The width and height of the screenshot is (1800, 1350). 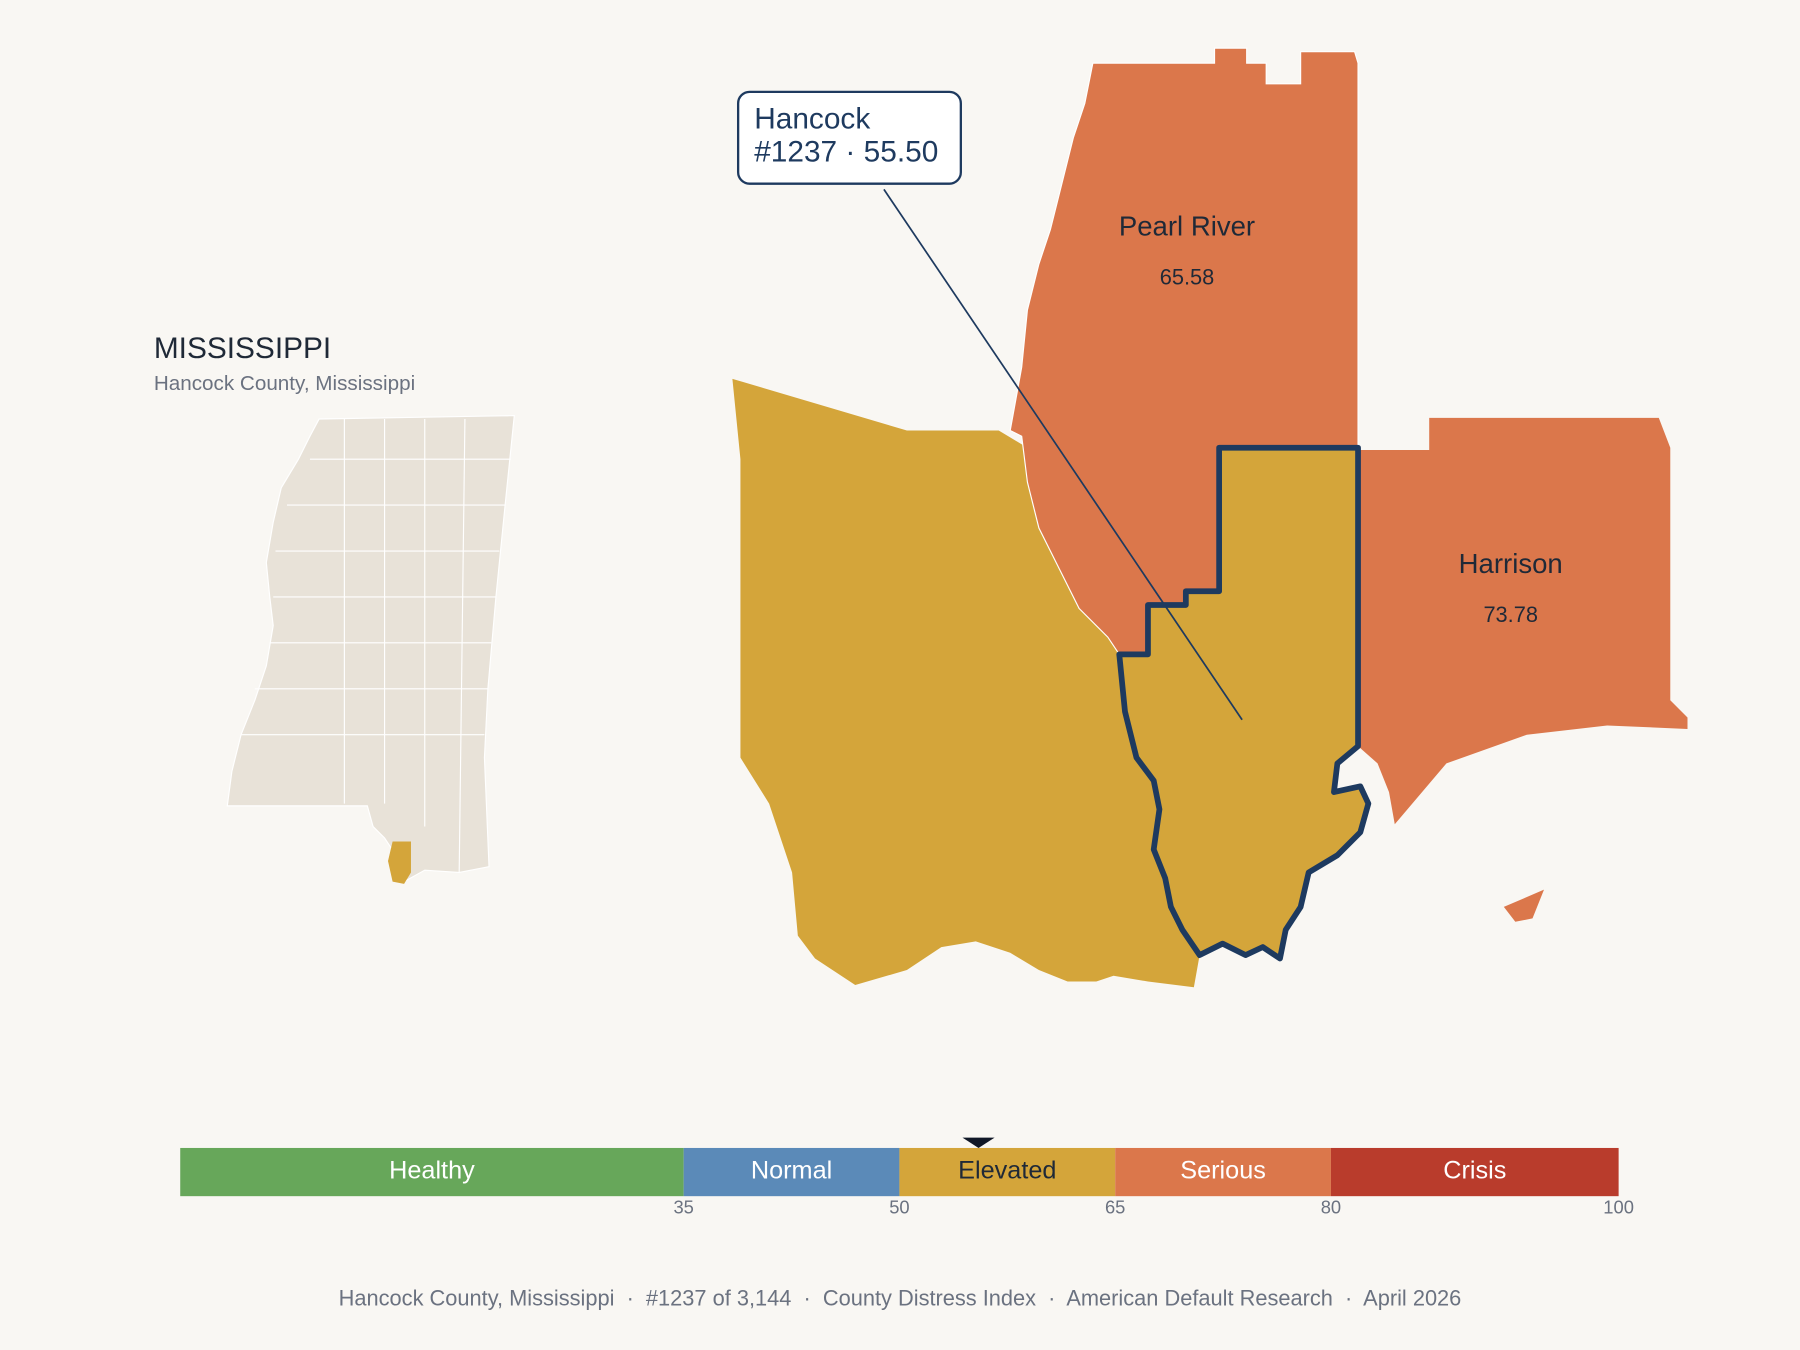 What do you see at coordinates (899, 1207) in the screenshot?
I see `legend-tick-label: 50` at bounding box center [899, 1207].